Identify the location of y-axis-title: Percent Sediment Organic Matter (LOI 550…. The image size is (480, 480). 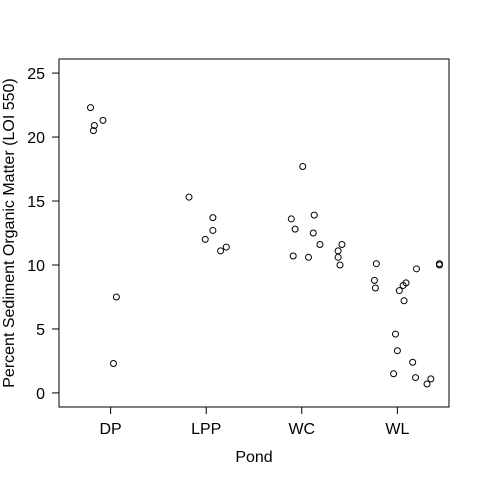
(9, 232).